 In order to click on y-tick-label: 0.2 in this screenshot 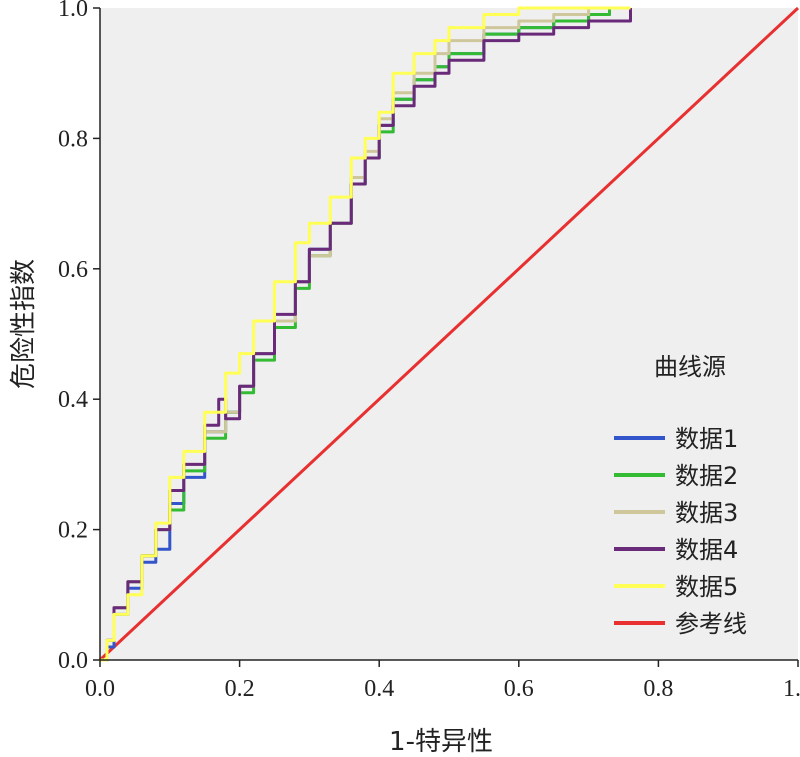, I will do `click(73, 531)`.